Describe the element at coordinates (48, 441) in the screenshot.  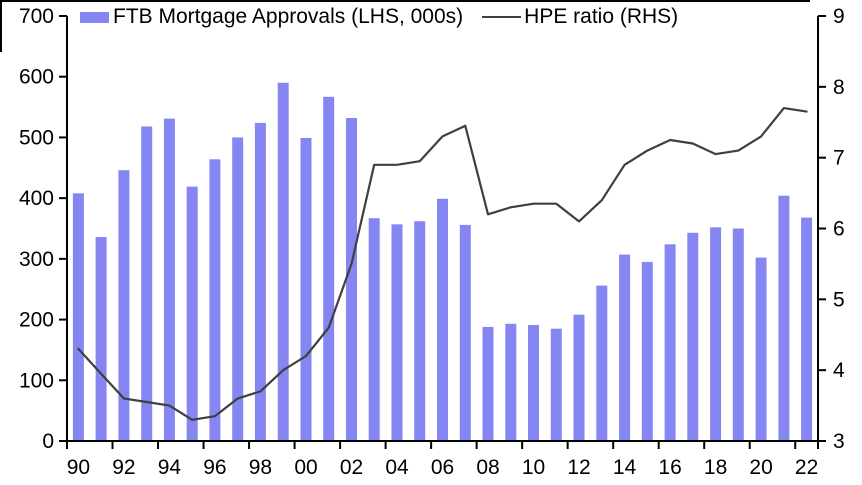
I see `left-tick-label-0: 0` at that location.